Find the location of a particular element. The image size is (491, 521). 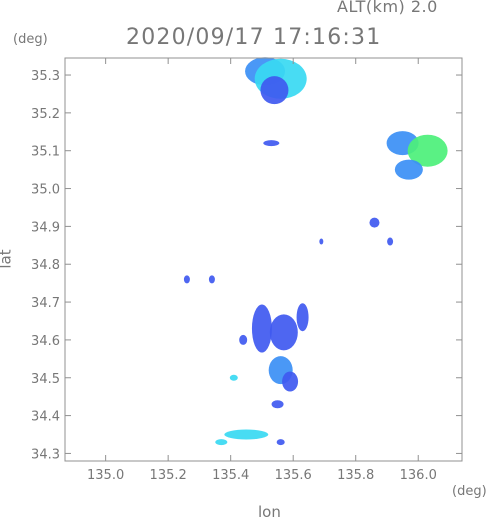

x-tick-label: 135.2 is located at coordinates (168, 475).